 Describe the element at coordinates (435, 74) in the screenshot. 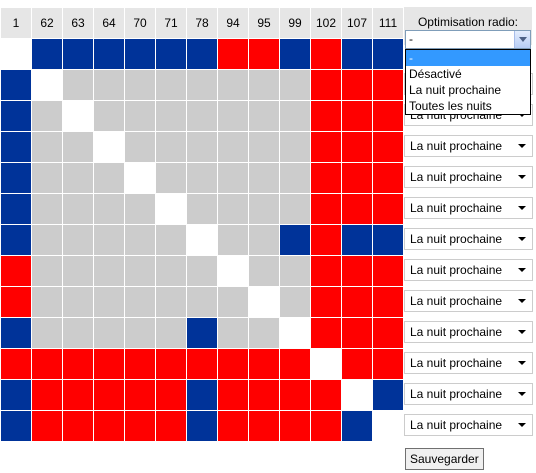

I see `dropdown-option: Désactivé` at that location.